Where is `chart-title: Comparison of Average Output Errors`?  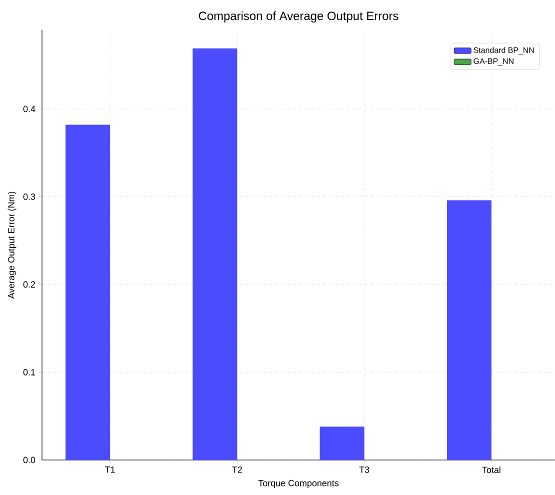
chart-title: Comparison of Average Output Errors is located at coordinates (298, 16).